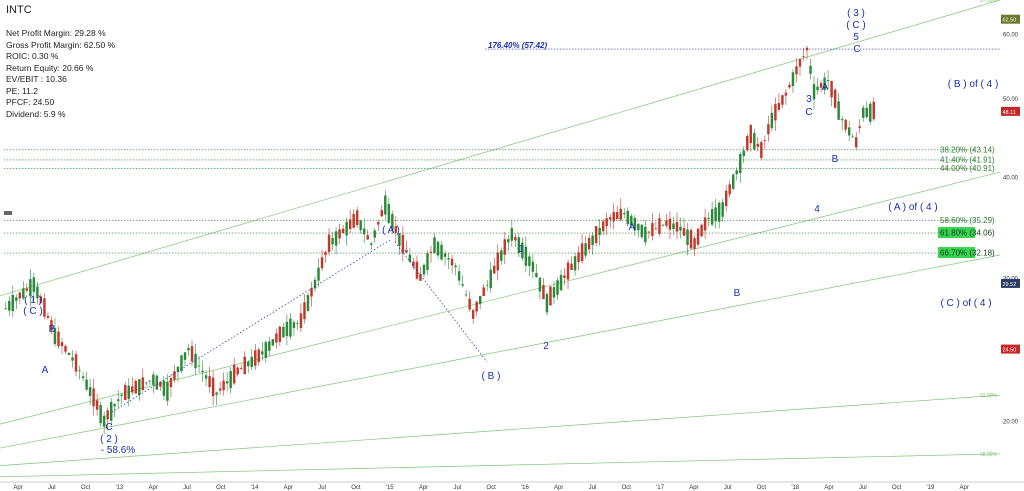 The image size is (1024, 491). What do you see at coordinates (956, 253) in the screenshot?
I see `fib-highlight-box` at bounding box center [956, 253].